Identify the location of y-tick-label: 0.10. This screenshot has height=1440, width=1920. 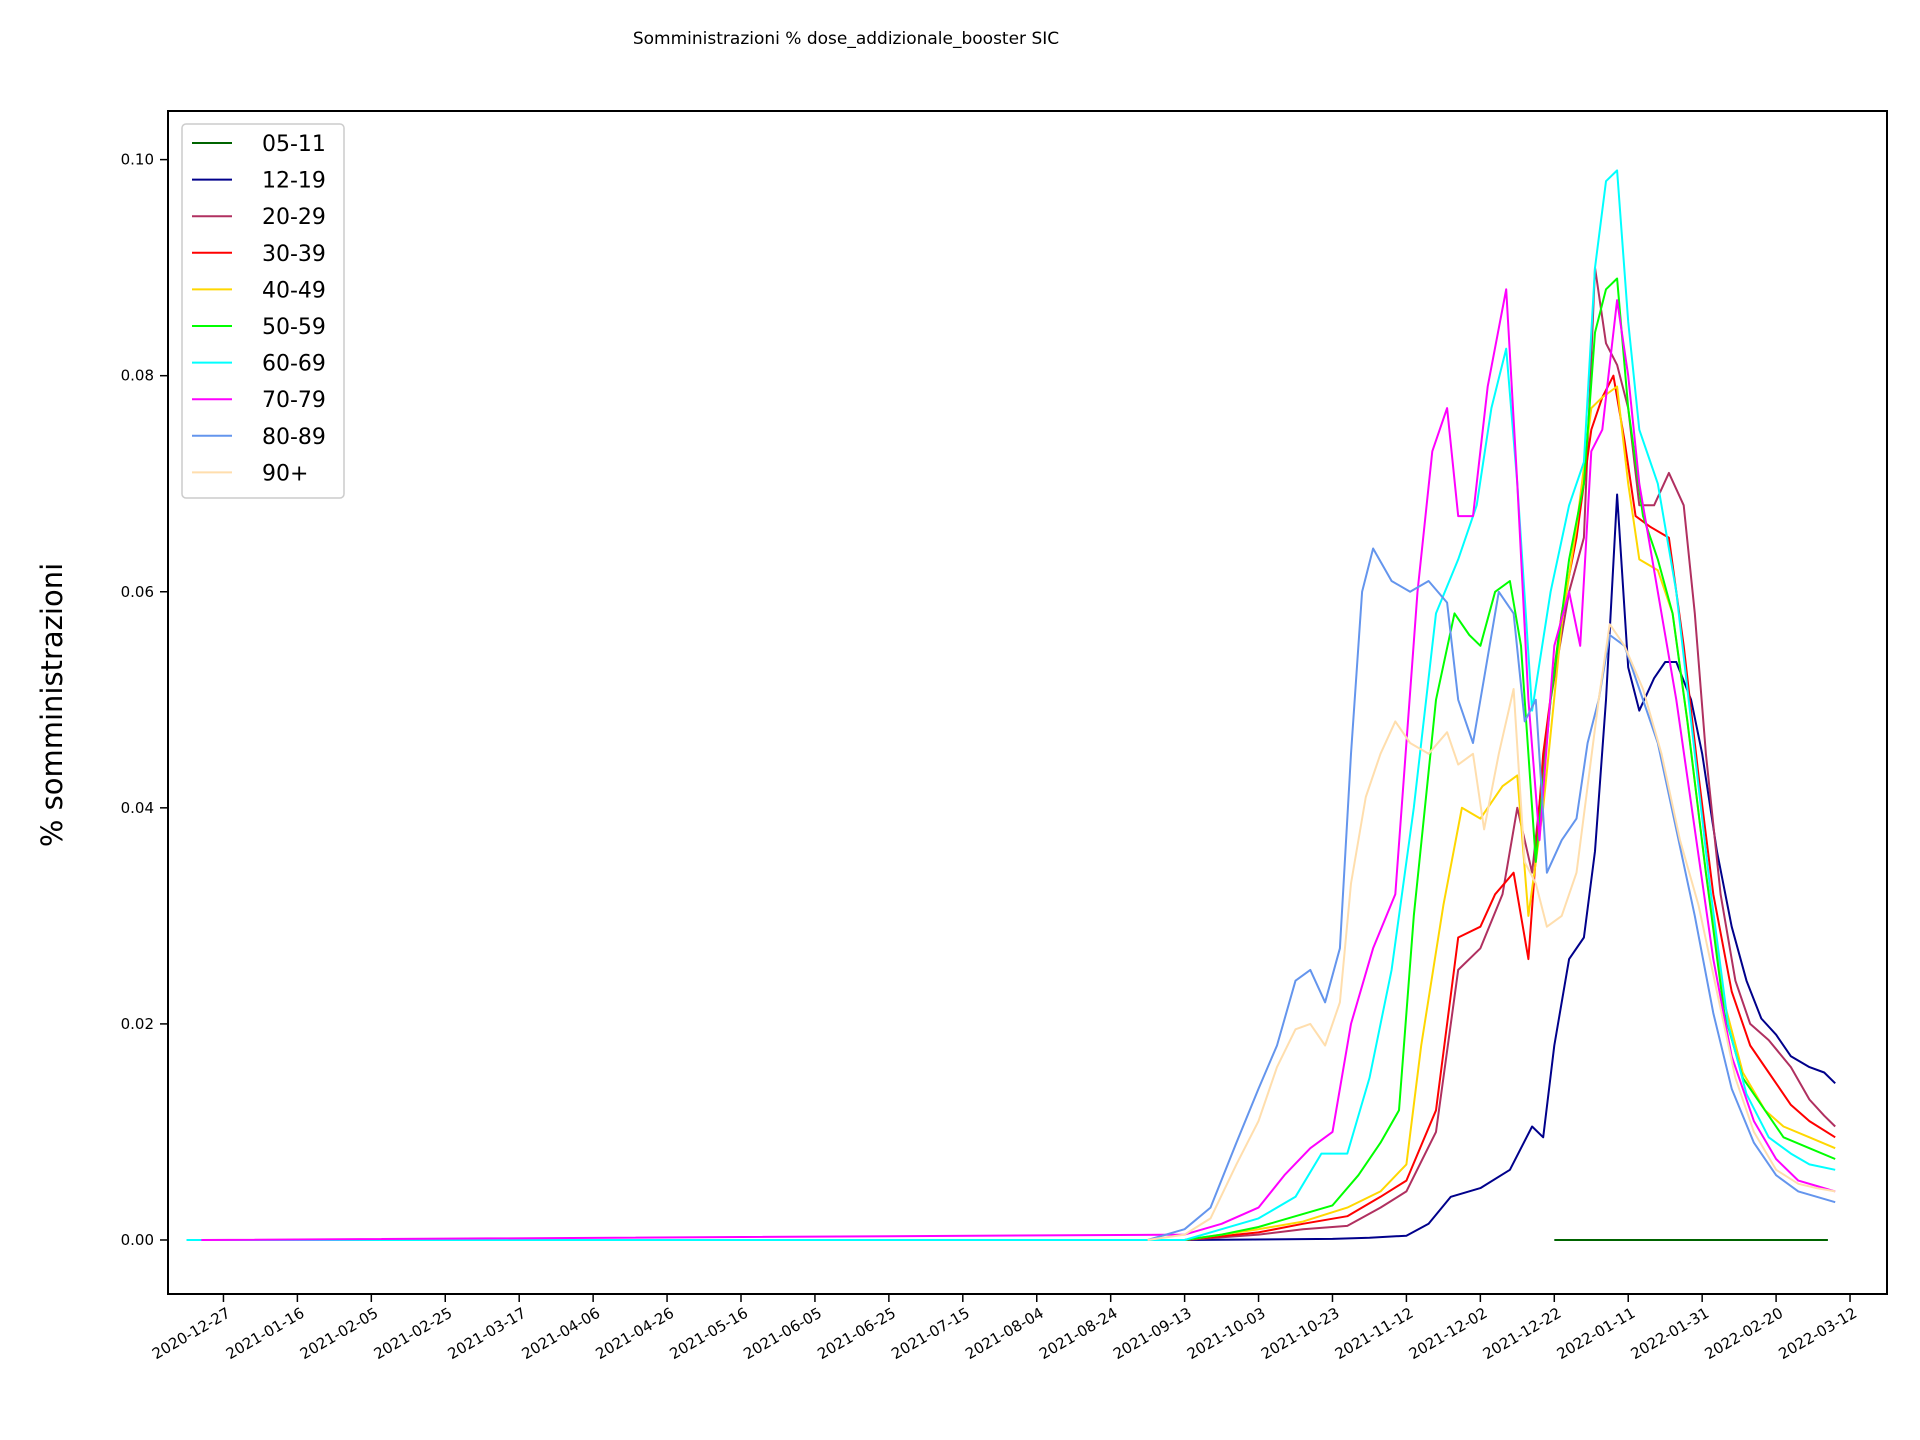
(137, 160).